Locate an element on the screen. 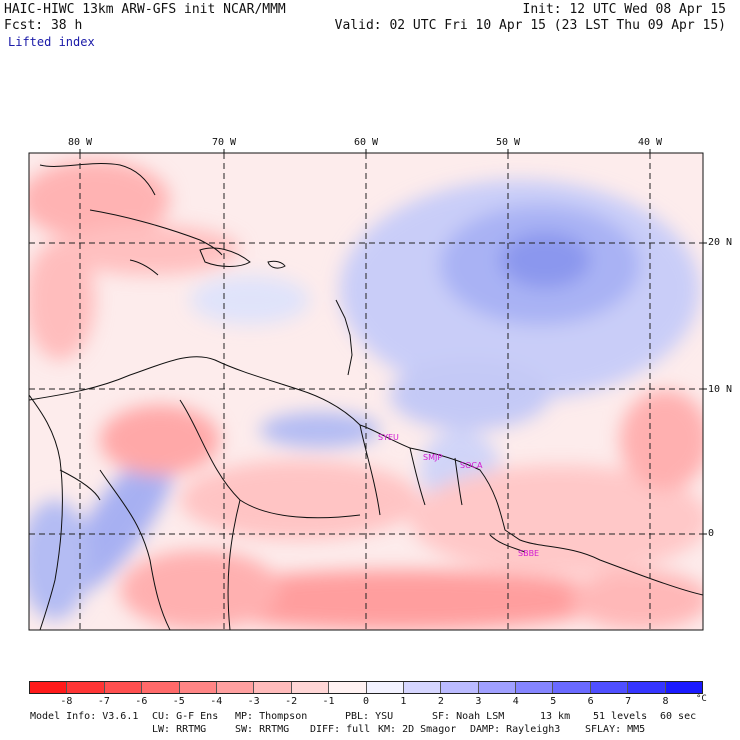 This screenshot has height=740, width=740. colorbar-unit: °C is located at coordinates (701, 699).